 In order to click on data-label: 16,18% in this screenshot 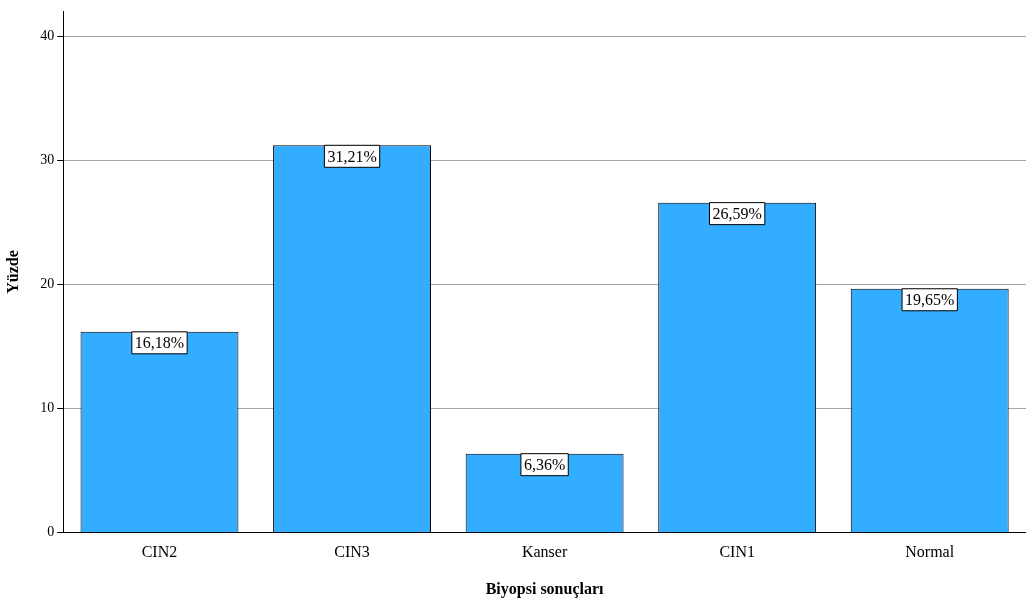, I will do `click(159, 343)`.